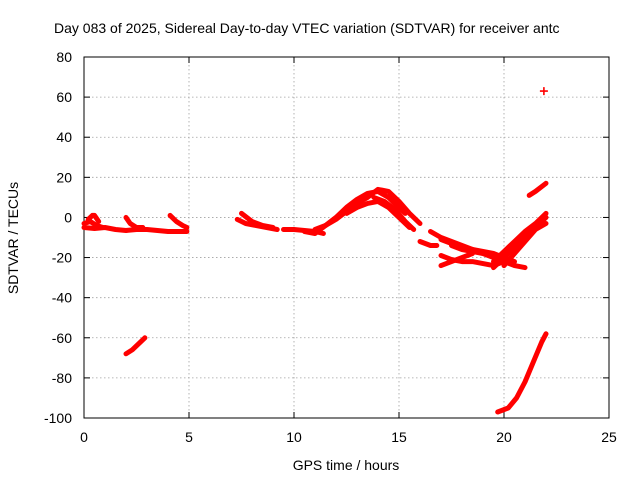  Describe the element at coordinates (64, 97) in the screenshot. I see `y-tick-label: 60` at that location.